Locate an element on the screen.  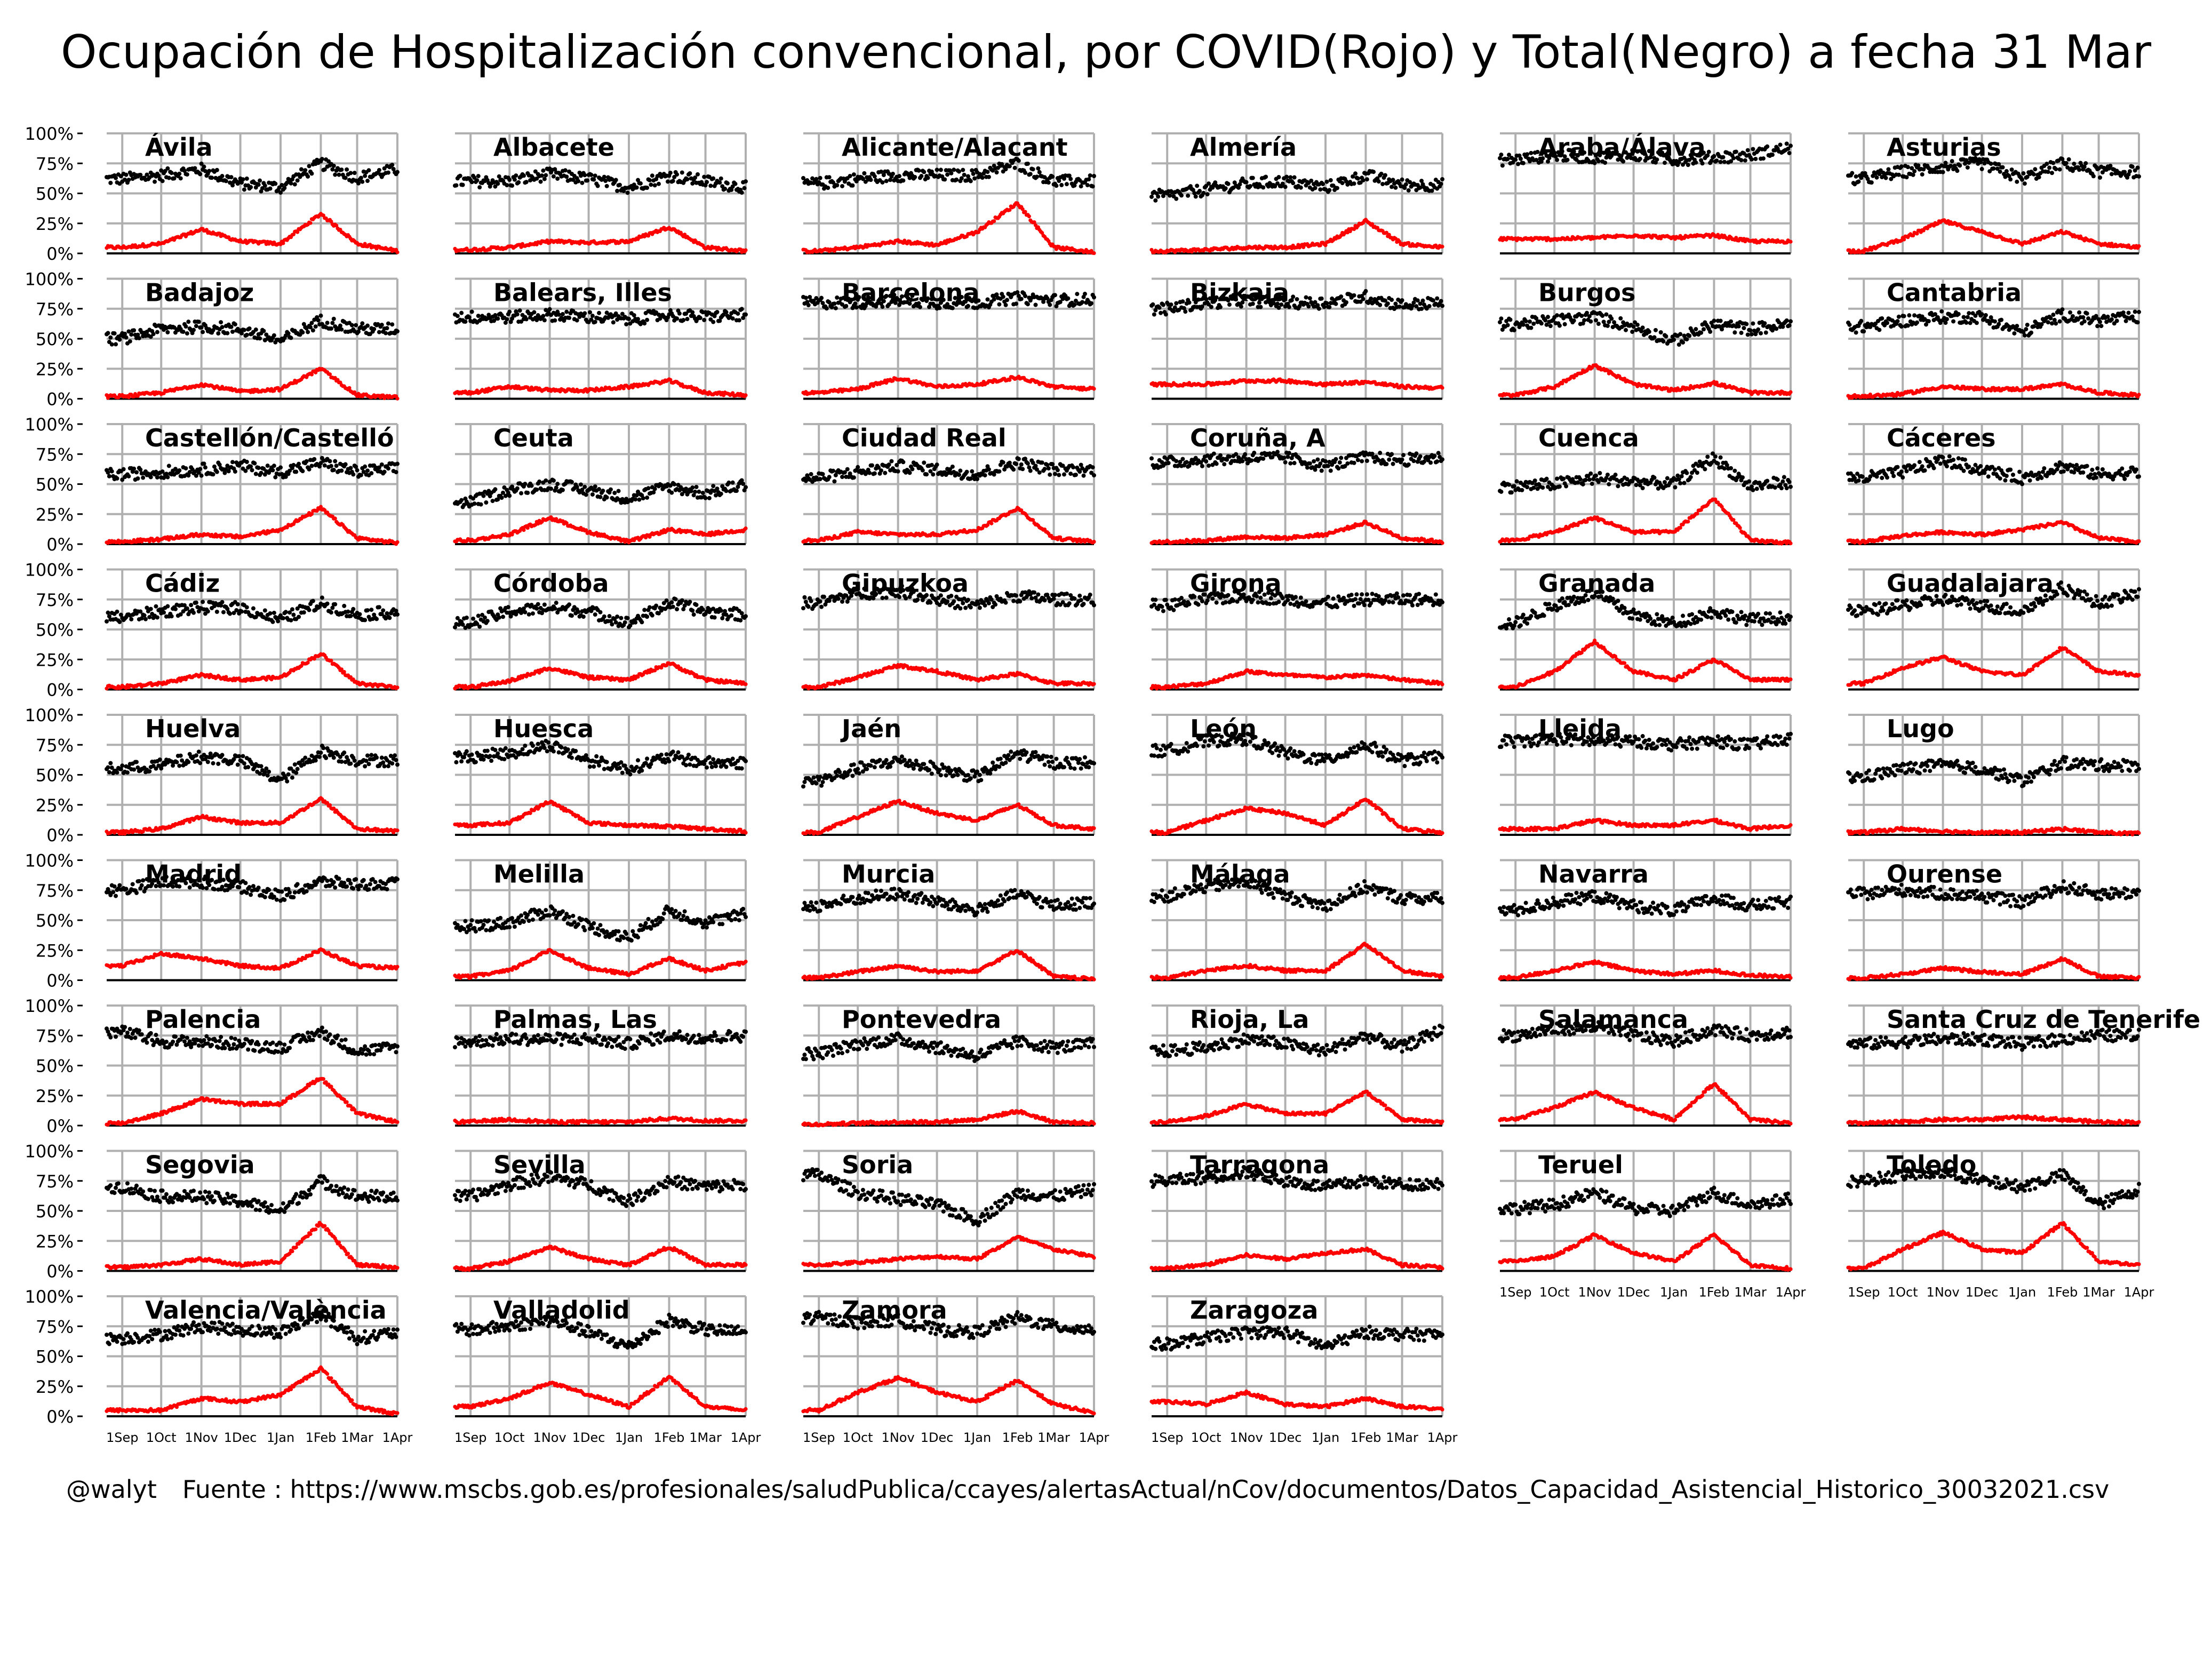
panel-title-barcelona: Barcelona is located at coordinates (910, 292).